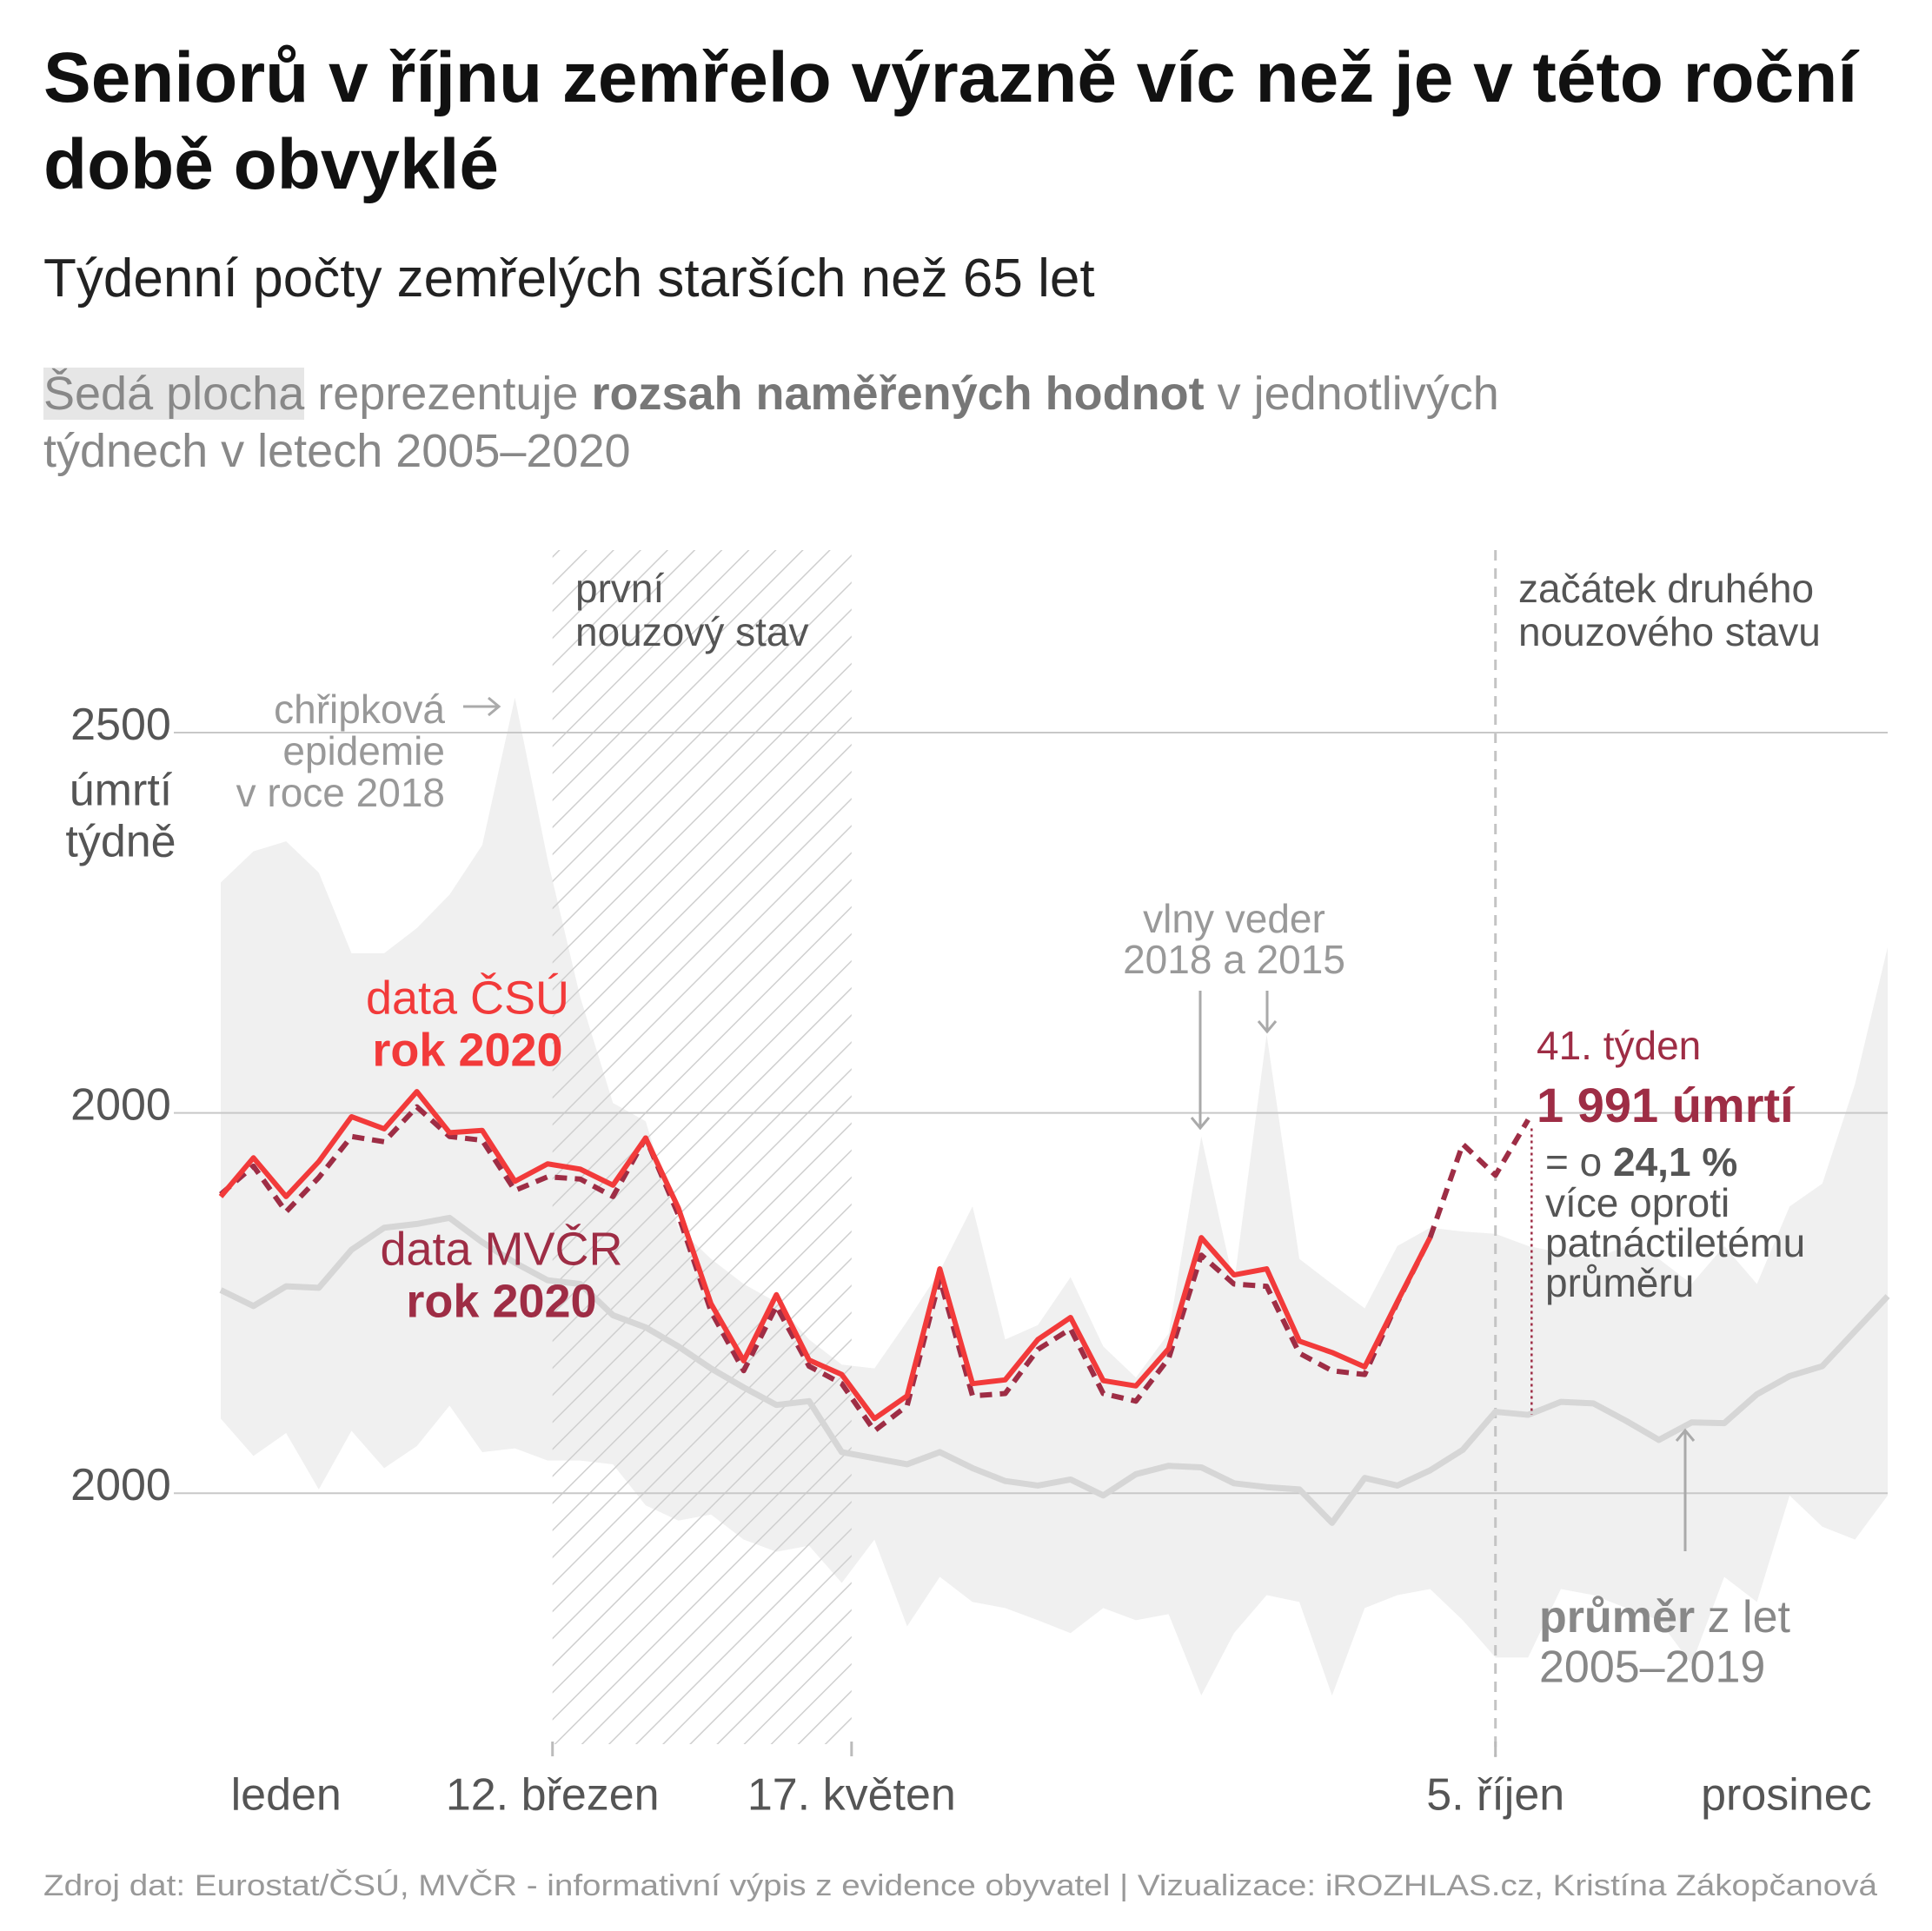 The image size is (1932, 1931). I want to click on series-label: data ČSÚ, so click(467, 998).